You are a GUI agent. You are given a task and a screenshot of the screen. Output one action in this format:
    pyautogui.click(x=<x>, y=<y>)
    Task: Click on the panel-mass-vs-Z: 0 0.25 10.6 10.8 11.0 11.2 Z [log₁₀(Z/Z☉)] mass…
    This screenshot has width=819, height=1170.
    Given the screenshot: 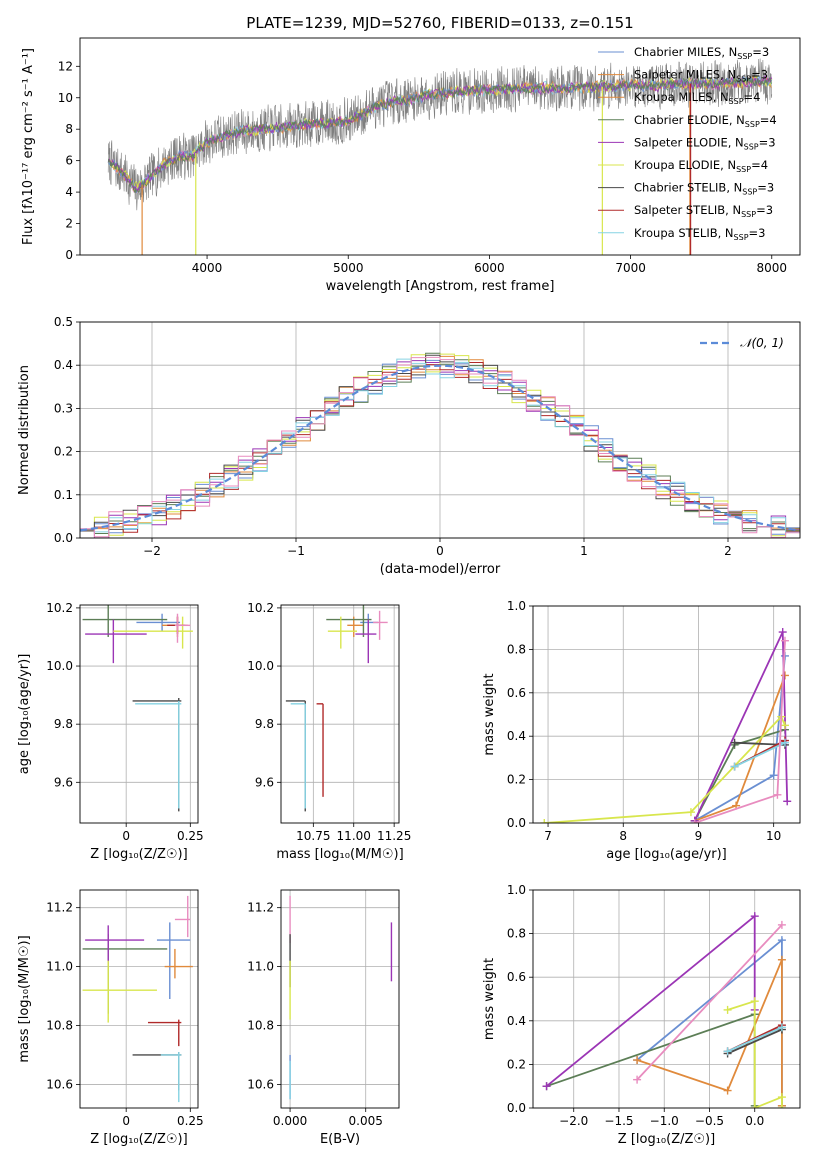 What is the action you would take?
    pyautogui.click(x=110, y=1018)
    